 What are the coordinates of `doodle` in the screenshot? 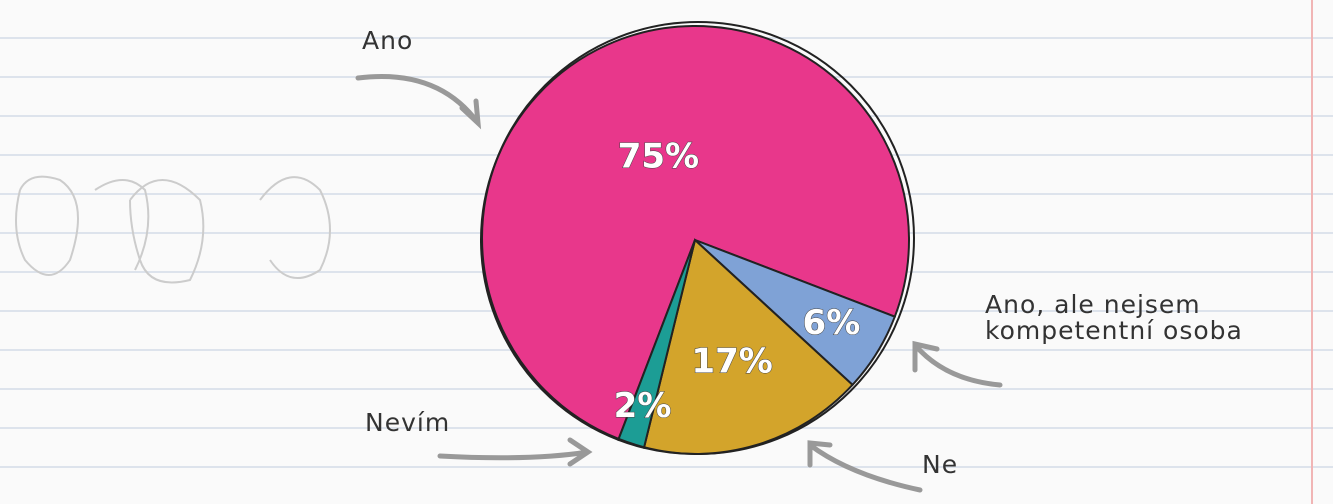 It's located at (173, 229).